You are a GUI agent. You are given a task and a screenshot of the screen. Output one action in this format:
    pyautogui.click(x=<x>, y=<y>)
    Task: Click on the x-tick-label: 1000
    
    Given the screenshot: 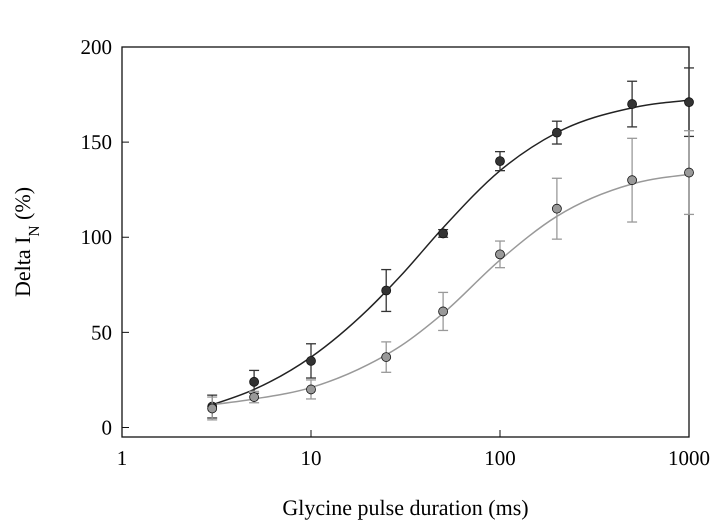 What is the action you would take?
    pyautogui.click(x=689, y=458)
    